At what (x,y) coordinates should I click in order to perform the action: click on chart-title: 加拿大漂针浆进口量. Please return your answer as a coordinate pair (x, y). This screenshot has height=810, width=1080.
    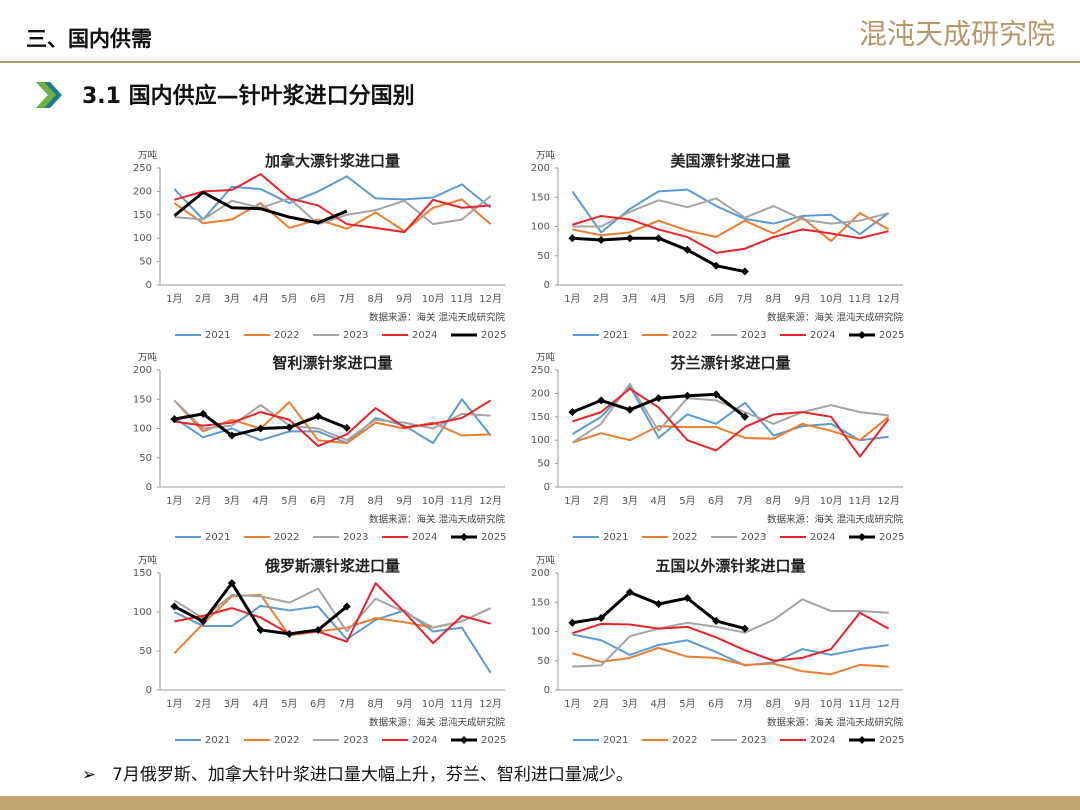
    Looking at the image, I should click on (332, 161).